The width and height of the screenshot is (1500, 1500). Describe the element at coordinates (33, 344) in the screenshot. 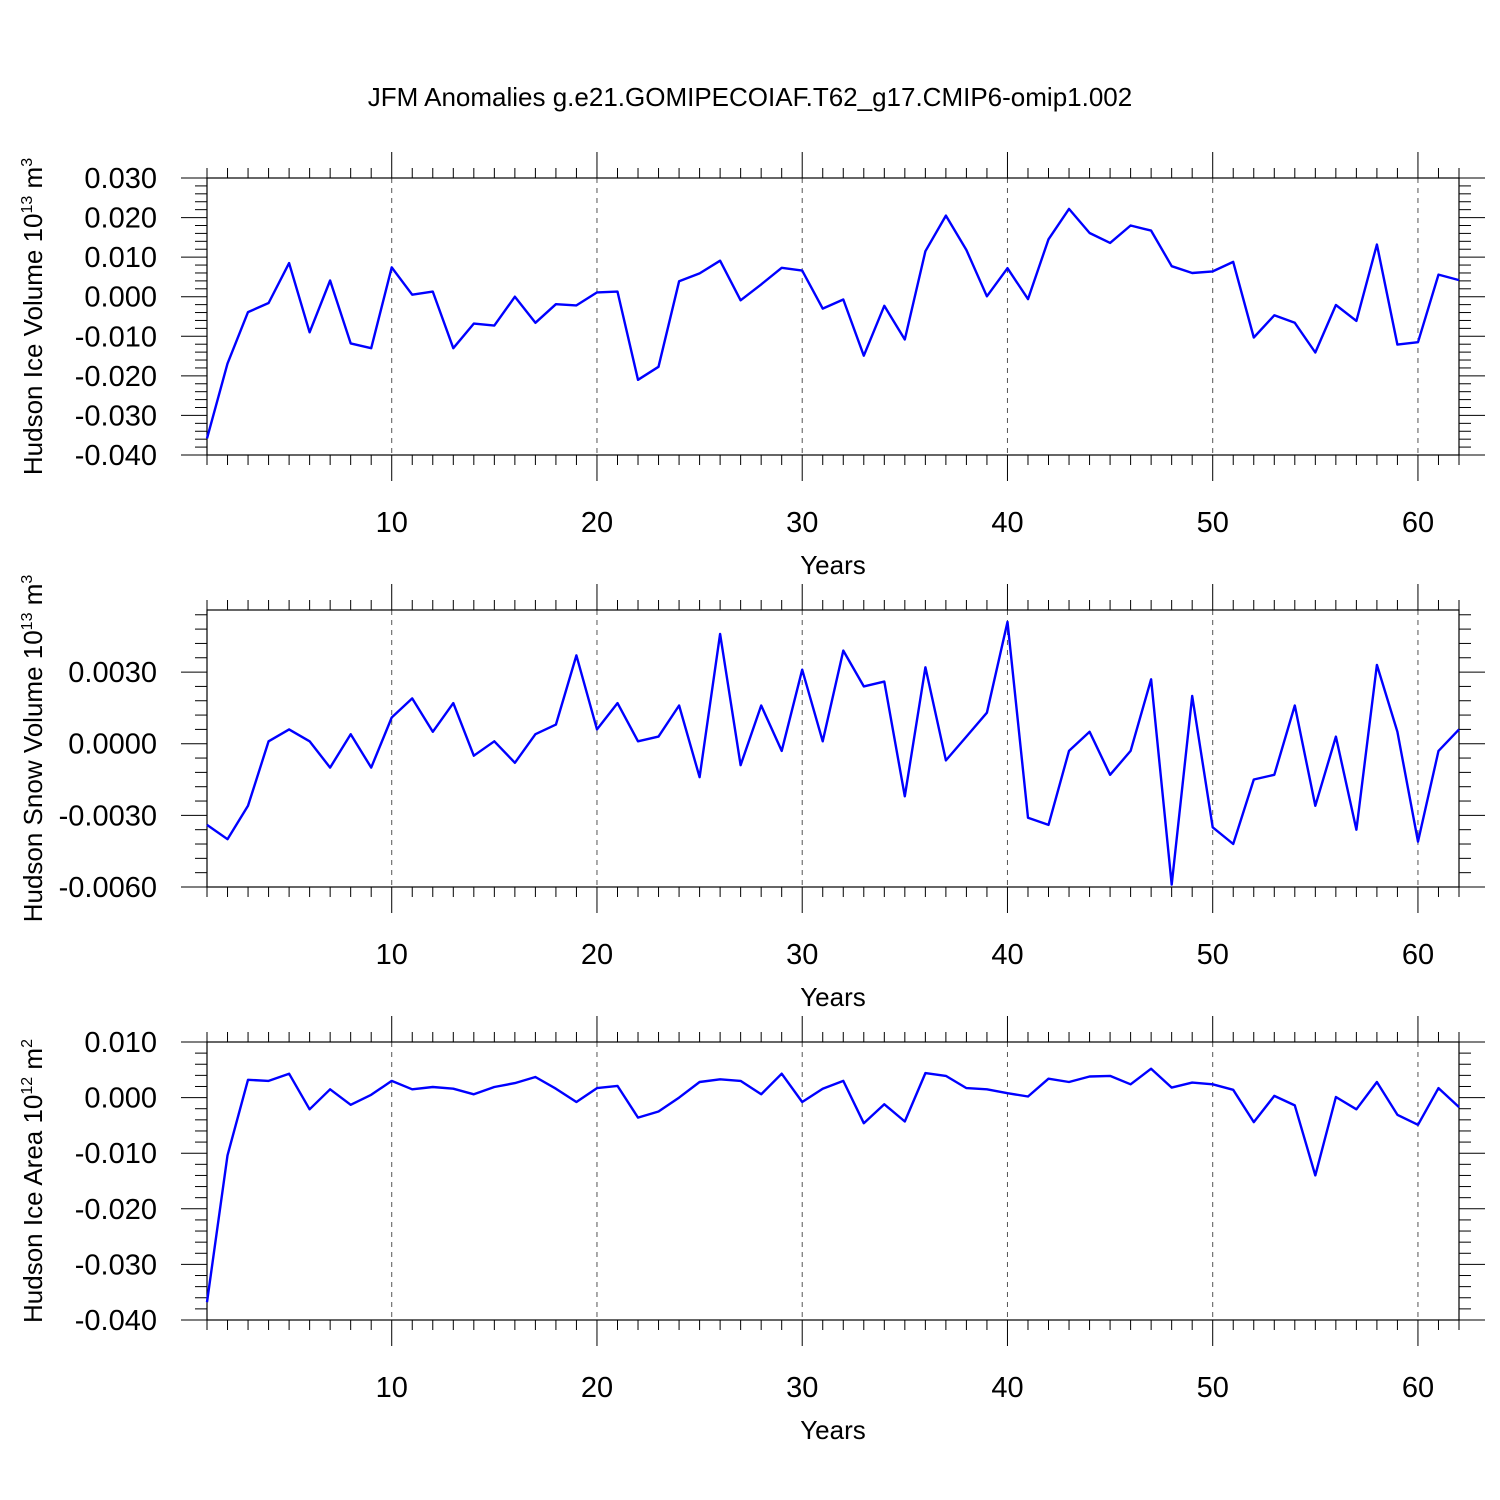

I see `y-axis-label-text: Hudson Ice Volume 10` at that location.